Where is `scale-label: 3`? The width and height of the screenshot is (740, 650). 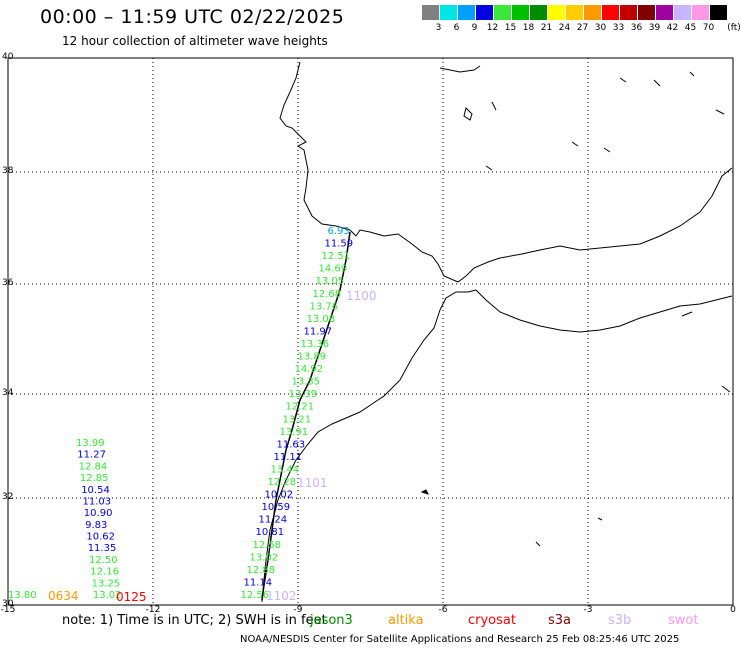
scale-label: 3 is located at coordinates (438, 28).